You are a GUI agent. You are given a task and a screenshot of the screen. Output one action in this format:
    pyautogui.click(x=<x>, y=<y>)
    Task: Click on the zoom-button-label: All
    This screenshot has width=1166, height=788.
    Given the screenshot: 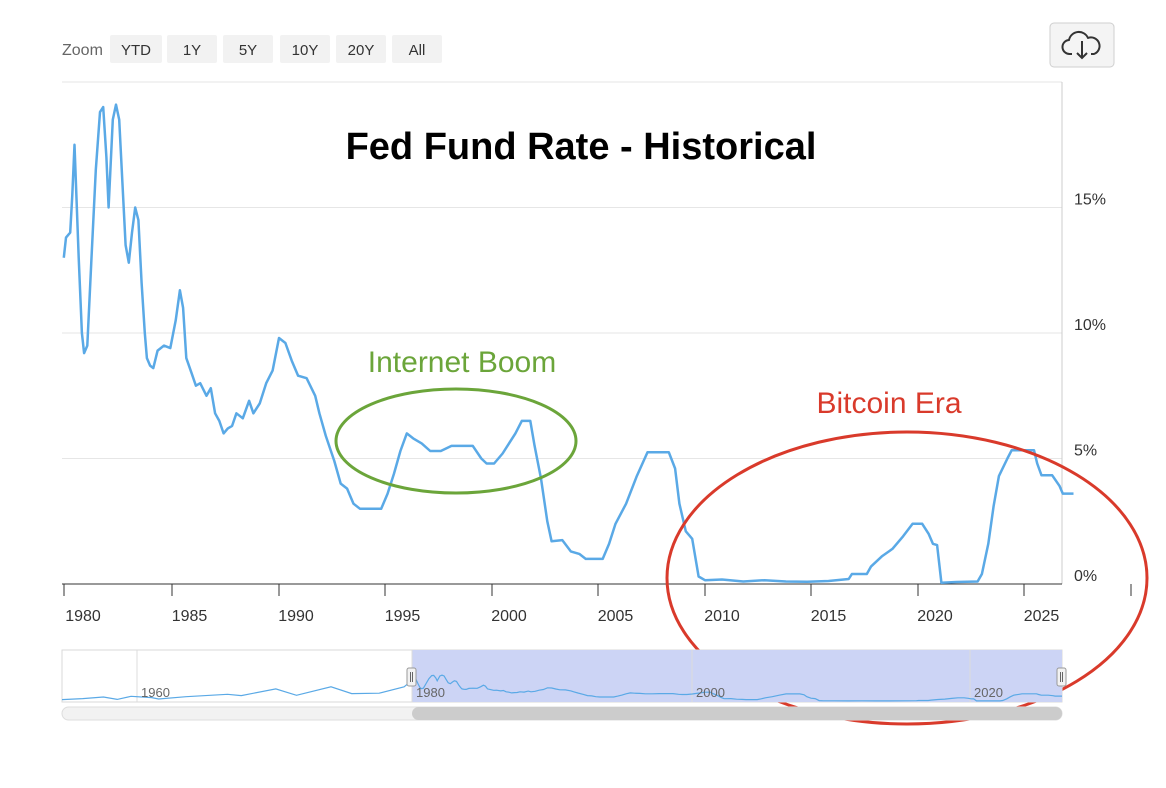 What is the action you would take?
    pyautogui.click(x=417, y=50)
    